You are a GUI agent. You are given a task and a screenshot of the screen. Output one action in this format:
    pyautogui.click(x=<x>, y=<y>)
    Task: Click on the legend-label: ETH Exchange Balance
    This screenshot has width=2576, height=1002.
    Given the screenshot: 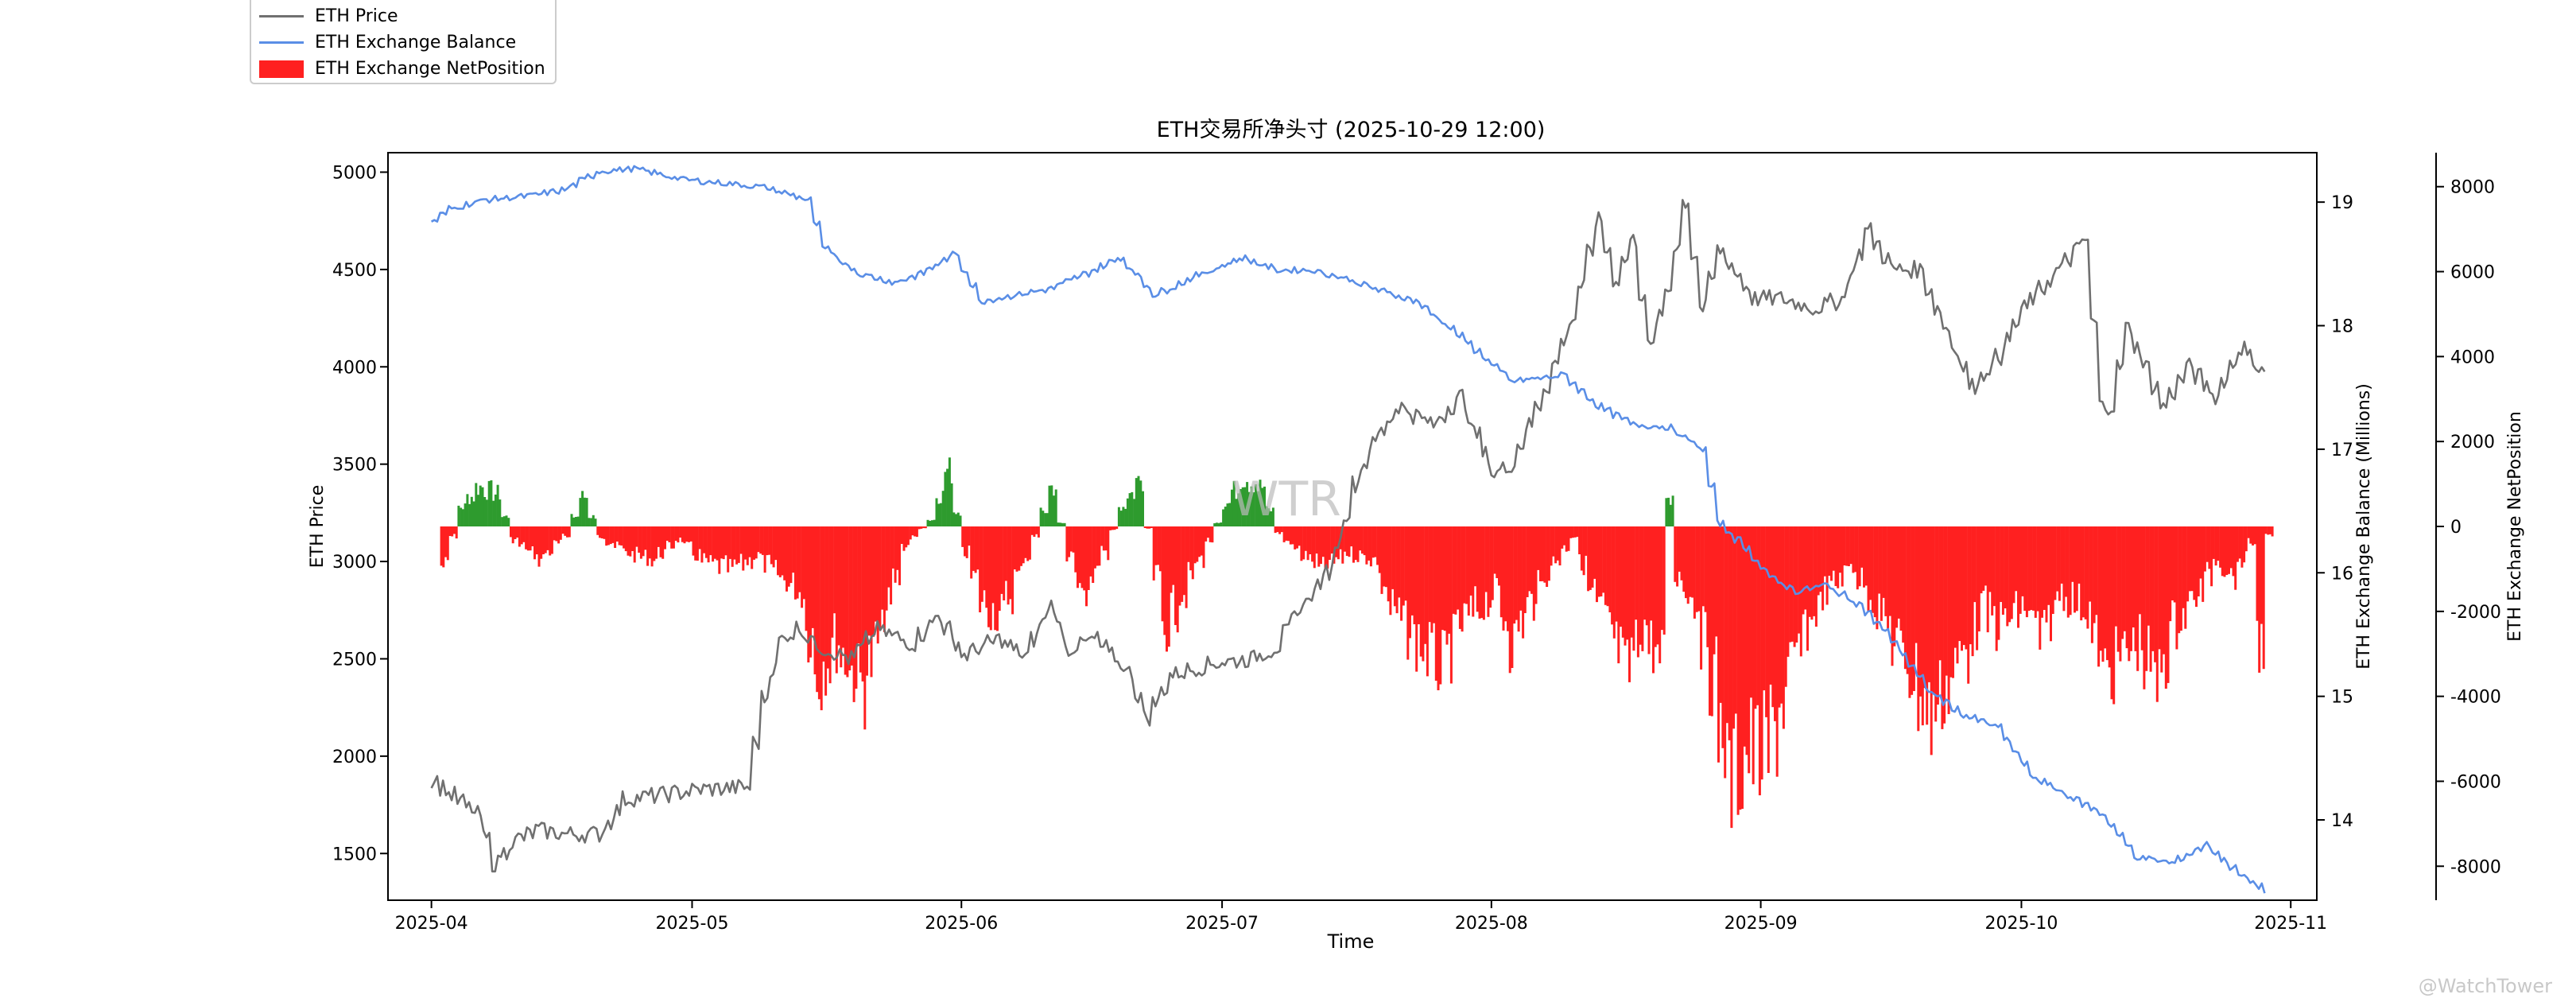 What is the action you would take?
    pyautogui.click(x=416, y=42)
    